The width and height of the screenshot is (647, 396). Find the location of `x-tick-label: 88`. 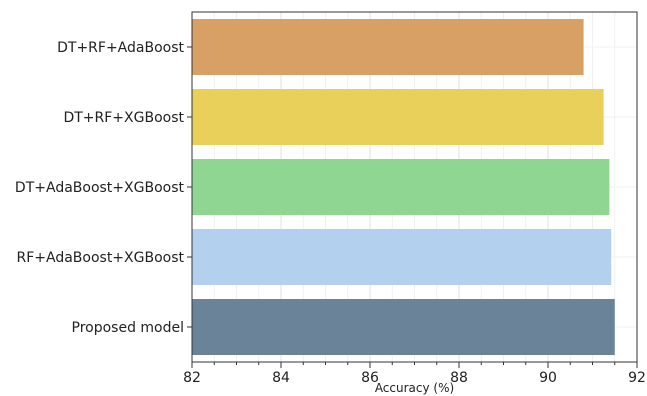

x-tick-label: 88 is located at coordinates (459, 378).